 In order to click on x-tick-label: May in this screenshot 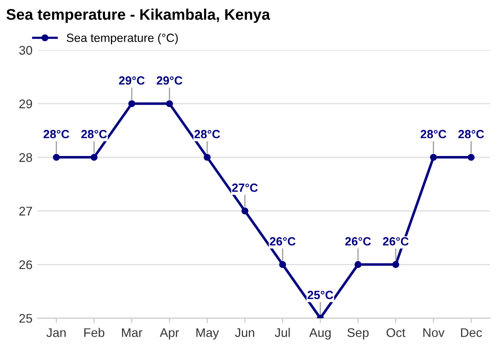, I will do `click(207, 334)`.